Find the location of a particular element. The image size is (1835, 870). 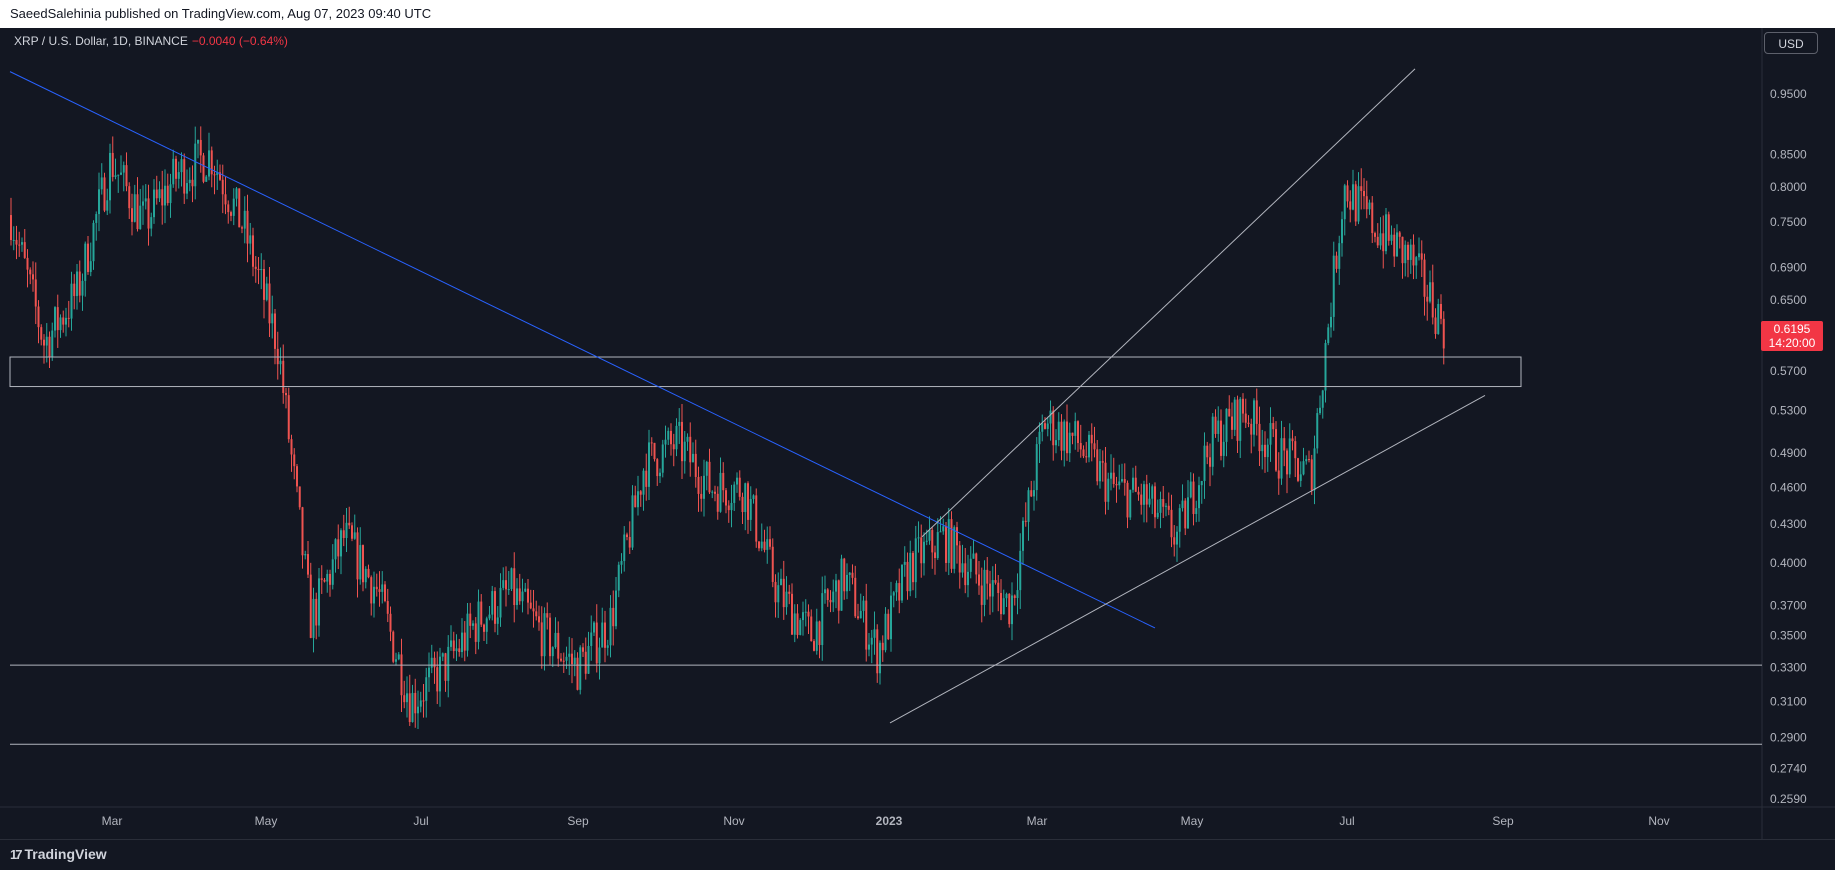

tradingview-brand: 17 TradingView is located at coordinates (58, 854).